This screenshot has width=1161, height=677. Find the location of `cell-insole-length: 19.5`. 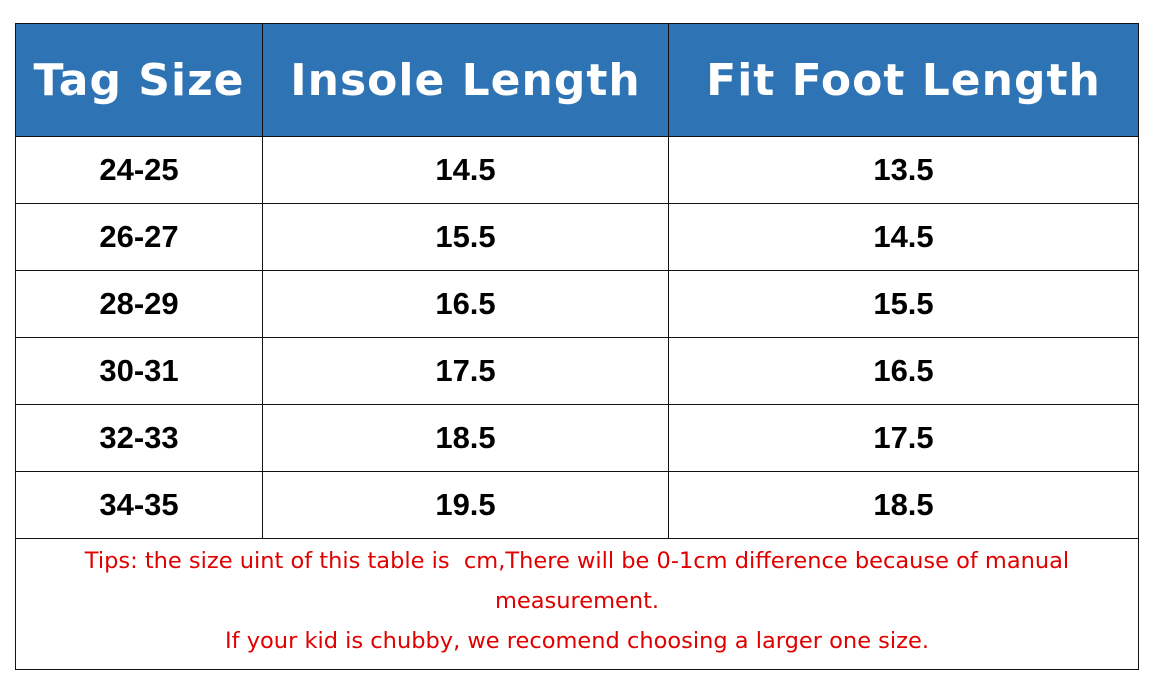

cell-insole-length: 19.5 is located at coordinates (465, 505).